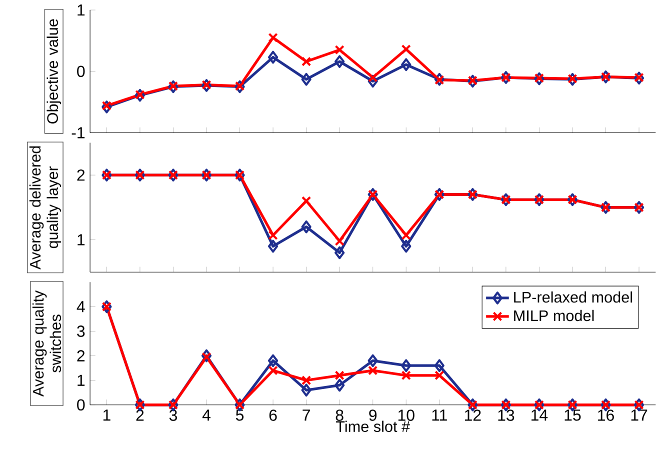 The image size is (667, 454). I want to click on x-tick-label: 7, so click(306, 415).